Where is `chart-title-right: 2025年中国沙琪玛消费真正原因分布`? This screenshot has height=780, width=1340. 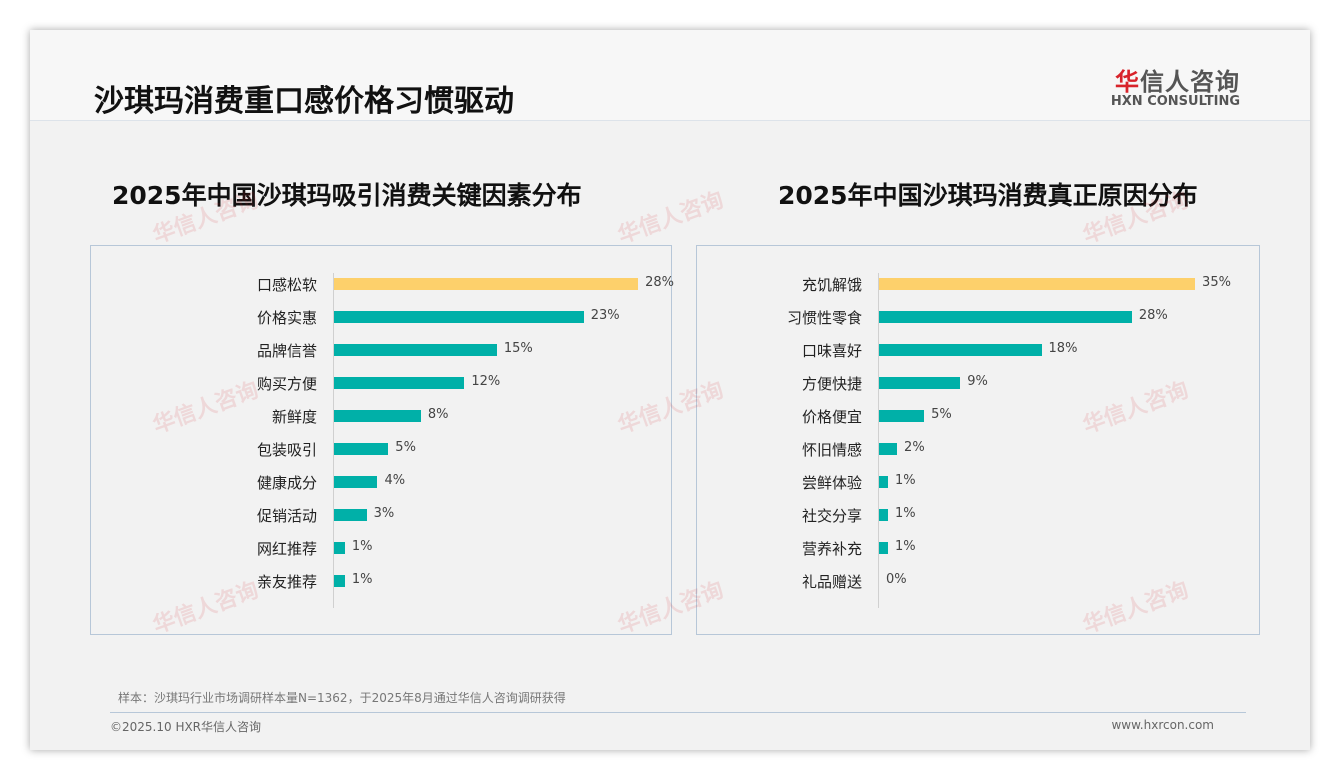 chart-title-right: 2025年中国沙琪玛消费真正原因分布 is located at coordinates (988, 195).